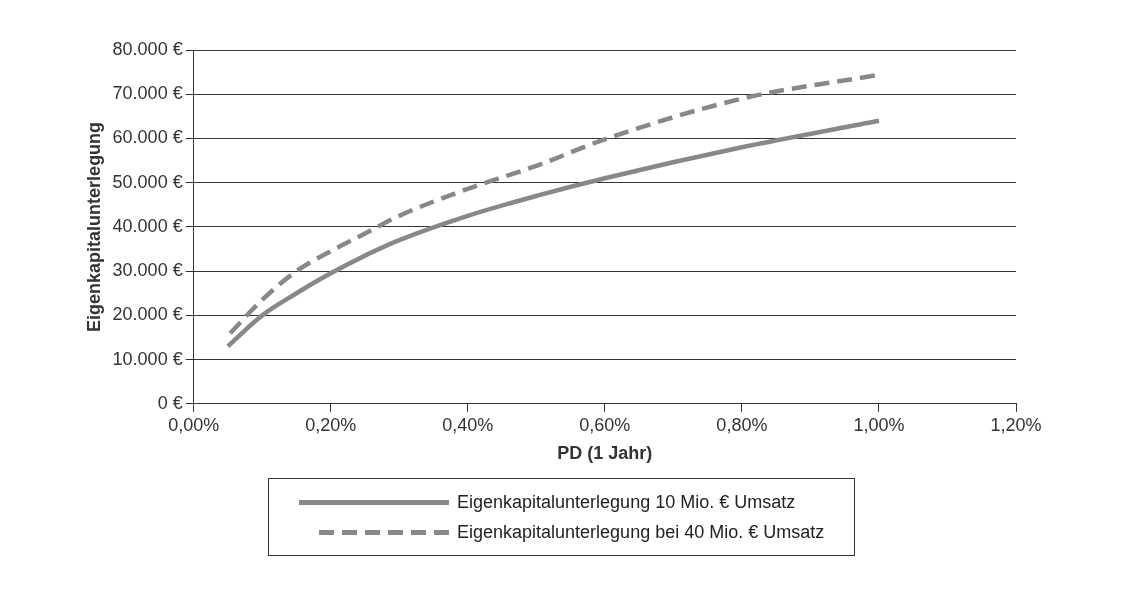  I want to click on y-tick-label: 50.000 €, so click(147, 181).